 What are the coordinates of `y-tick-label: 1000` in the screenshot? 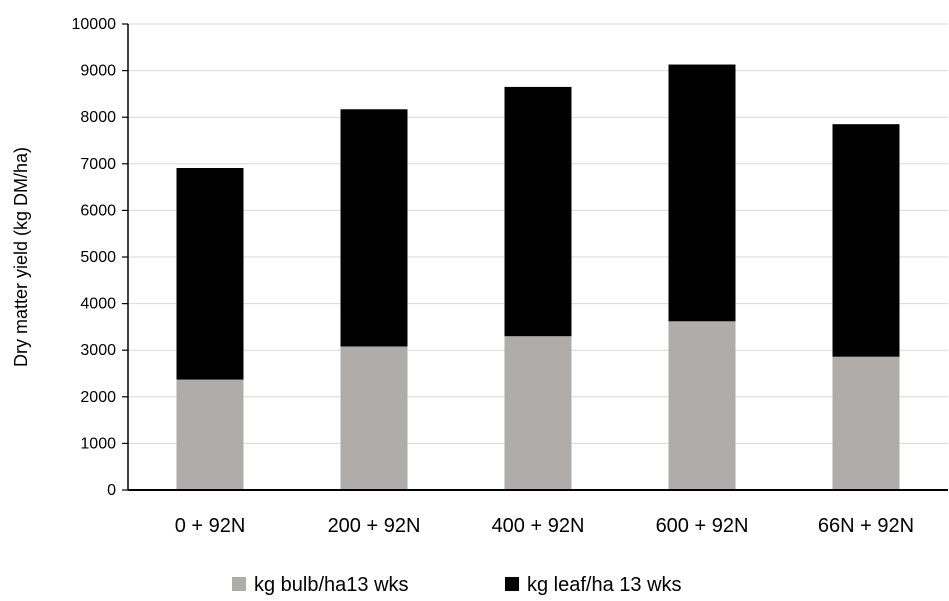 It's located at (98, 443).